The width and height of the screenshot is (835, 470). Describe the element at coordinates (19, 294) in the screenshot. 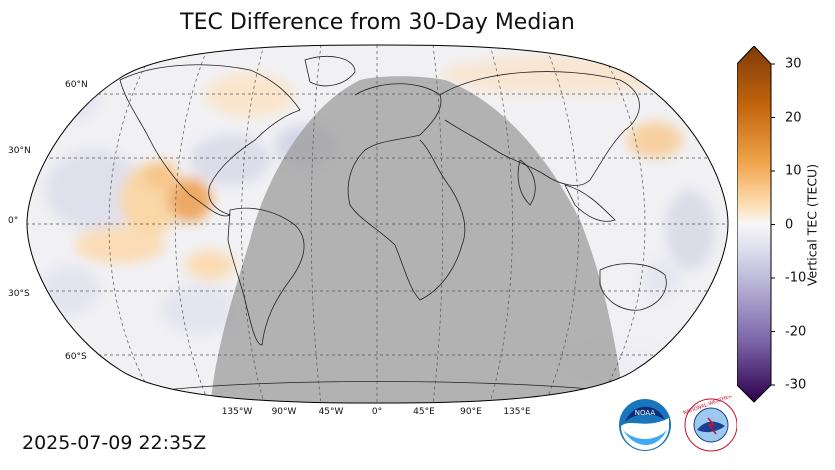

I see `lat-label-30s: 30°S` at that location.